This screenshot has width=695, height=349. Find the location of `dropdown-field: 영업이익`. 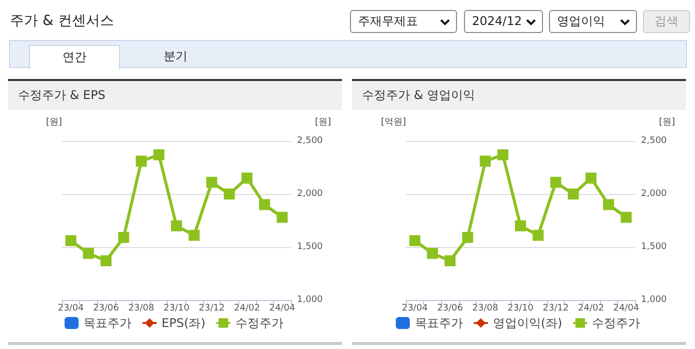

dropdown-field: 영업이익 is located at coordinates (593, 21).